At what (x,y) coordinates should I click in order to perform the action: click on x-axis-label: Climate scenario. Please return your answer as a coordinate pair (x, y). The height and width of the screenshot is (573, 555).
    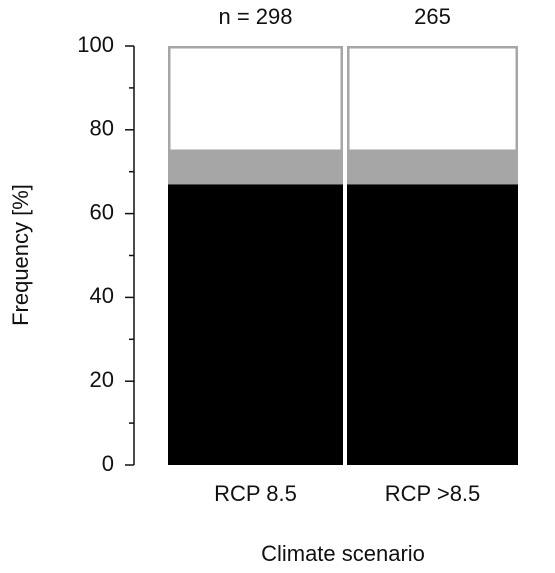
    Looking at the image, I should click on (343, 553).